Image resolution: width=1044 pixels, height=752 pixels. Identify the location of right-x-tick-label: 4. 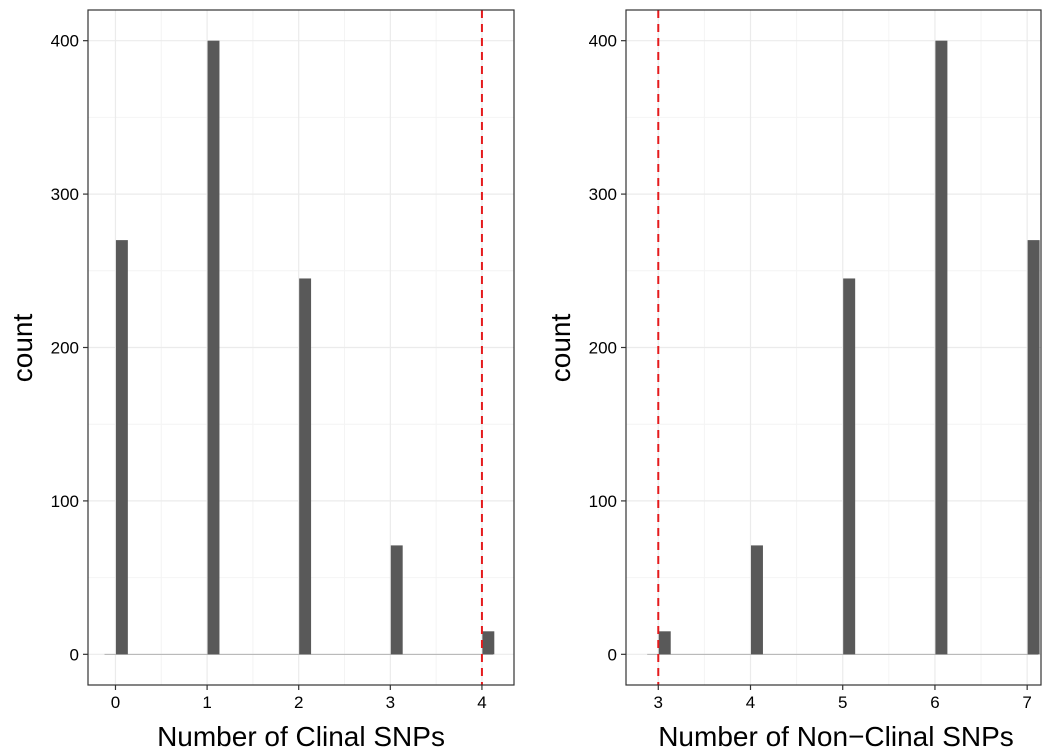
(750, 702).